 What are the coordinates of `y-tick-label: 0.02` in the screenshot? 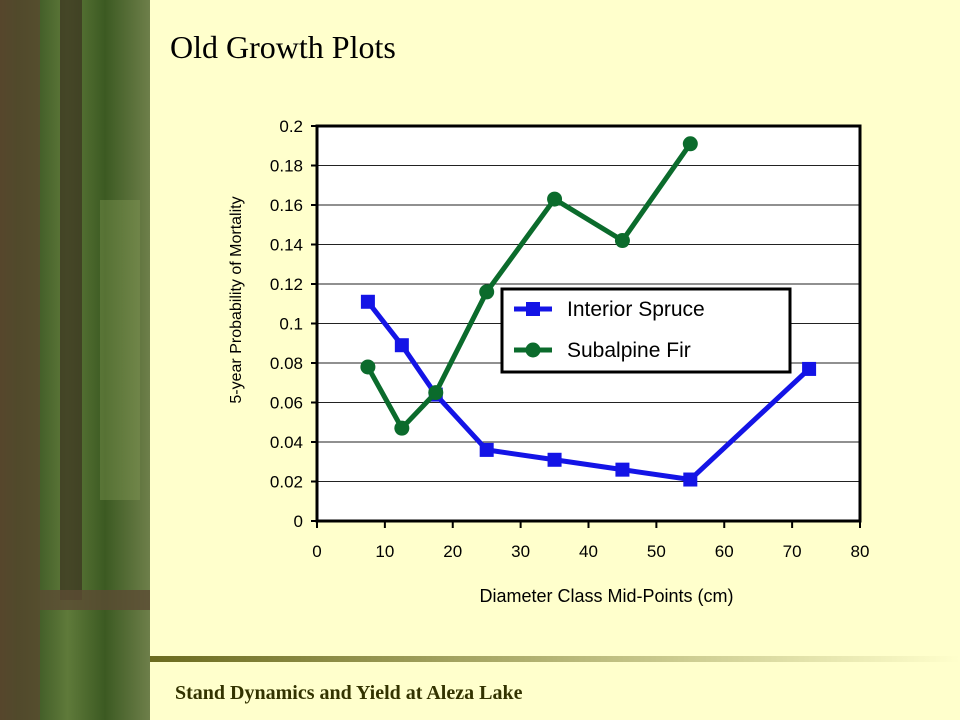 It's located at (286, 482).